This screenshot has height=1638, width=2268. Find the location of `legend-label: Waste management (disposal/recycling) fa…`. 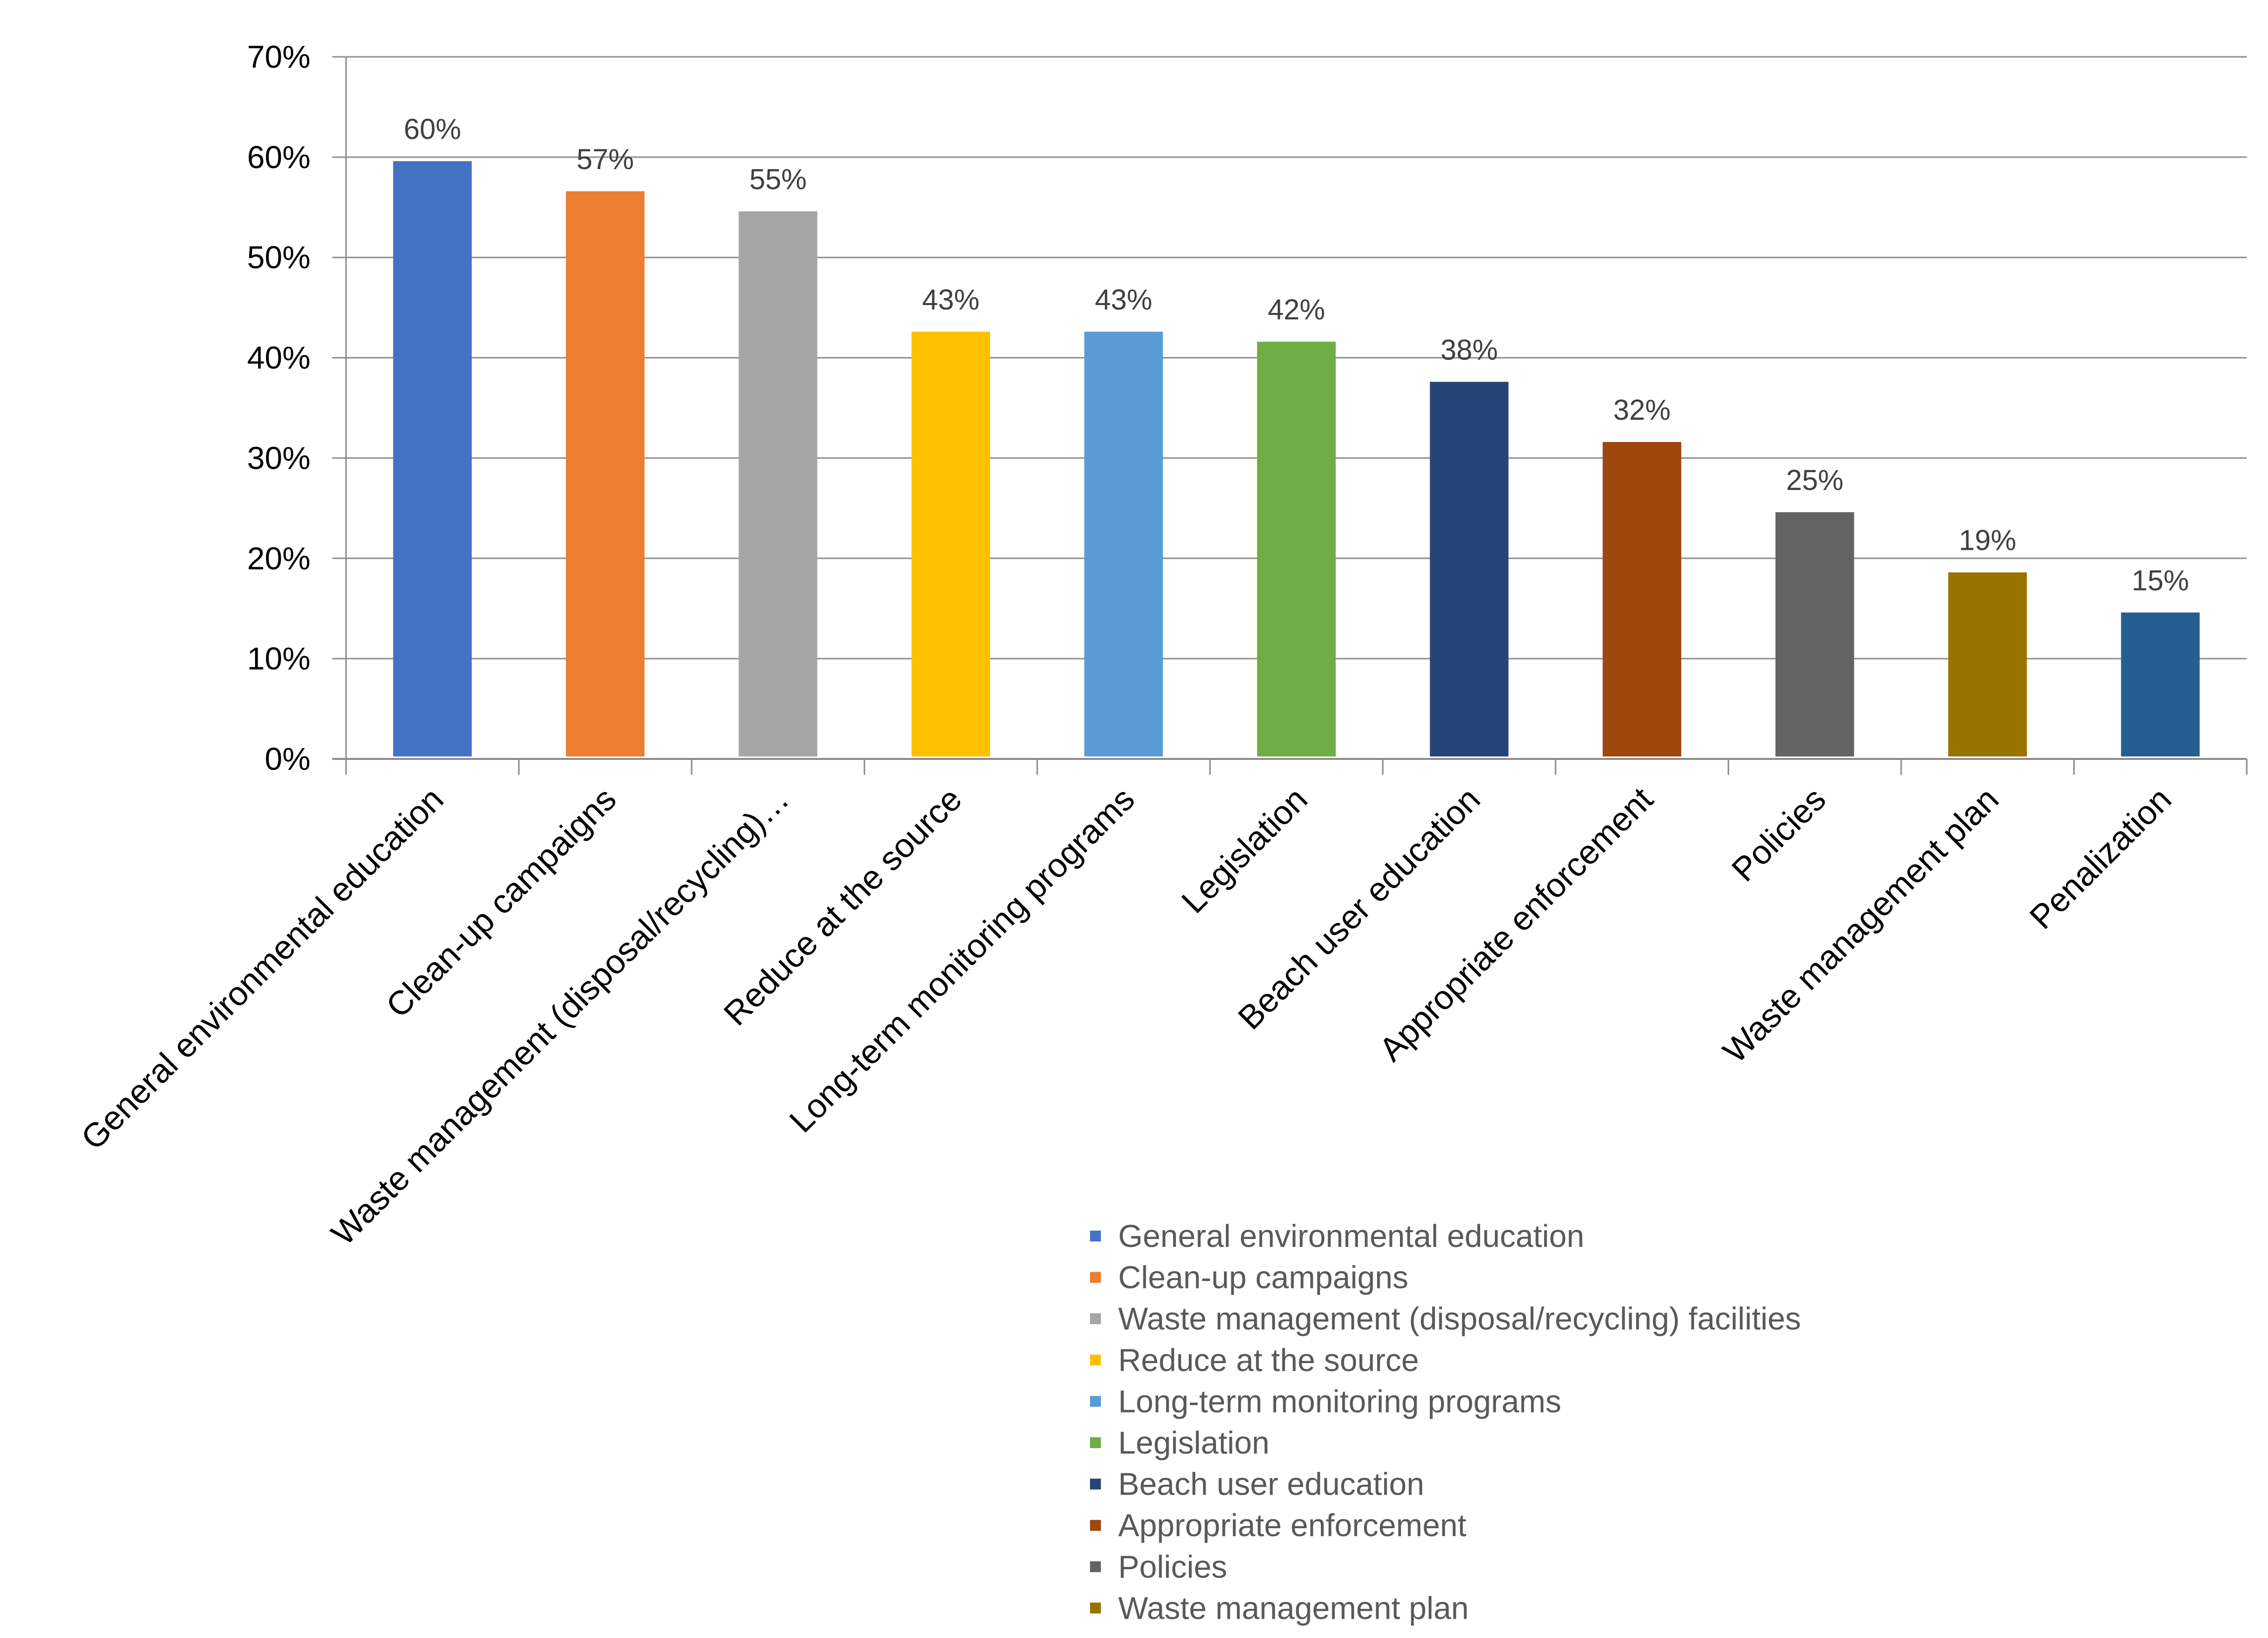

legend-label: Waste management (disposal/recycling) fa… is located at coordinates (1459, 1318).